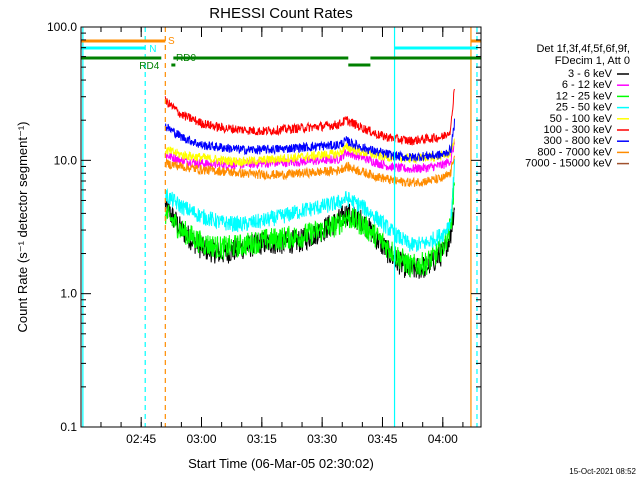 Image resolution: width=640 pixels, height=480 pixels. Describe the element at coordinates (309, 117) in the screenshot. I see `series-line-100-300keV` at that location.